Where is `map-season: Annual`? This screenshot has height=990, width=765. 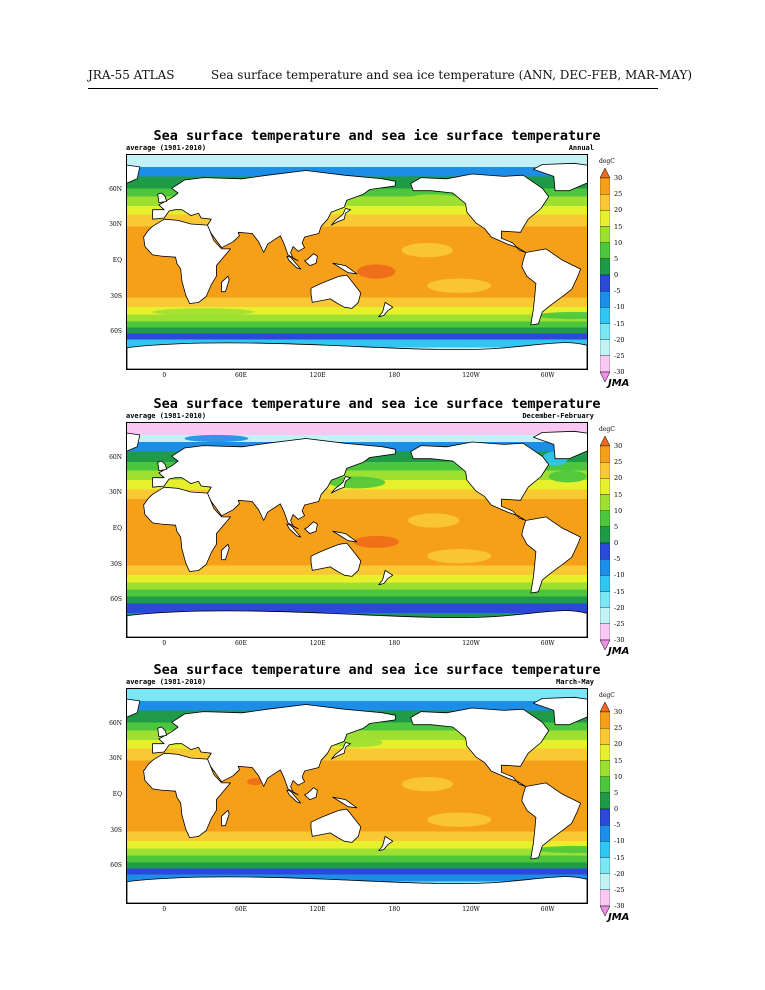 map-season: Annual is located at coordinates (581, 148).